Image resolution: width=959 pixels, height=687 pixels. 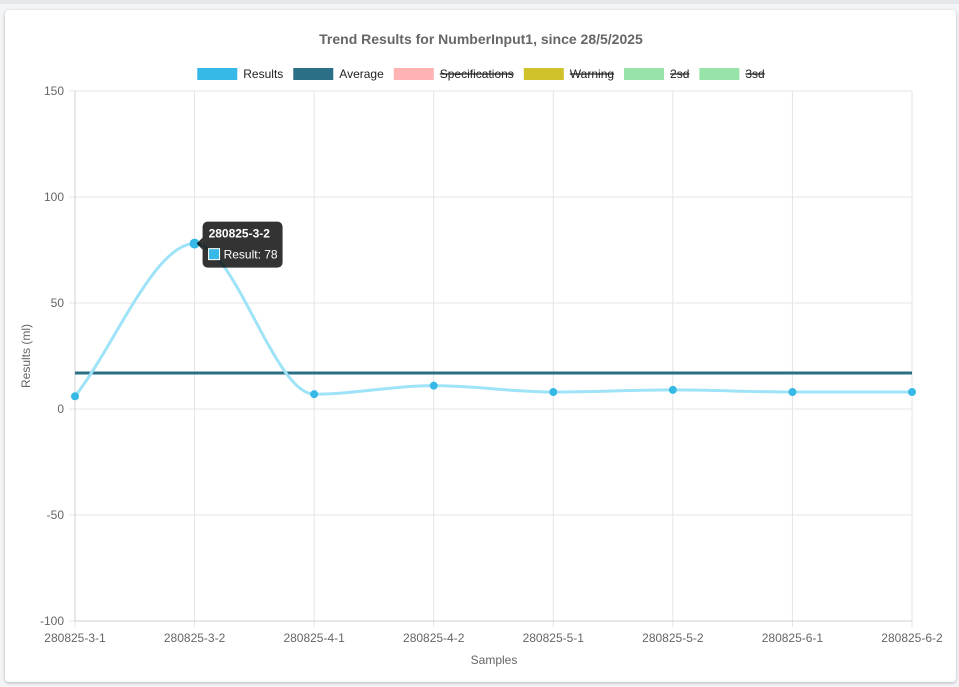 I want to click on tooltip: 280825-3-2 Result: 78, so click(x=239, y=244).